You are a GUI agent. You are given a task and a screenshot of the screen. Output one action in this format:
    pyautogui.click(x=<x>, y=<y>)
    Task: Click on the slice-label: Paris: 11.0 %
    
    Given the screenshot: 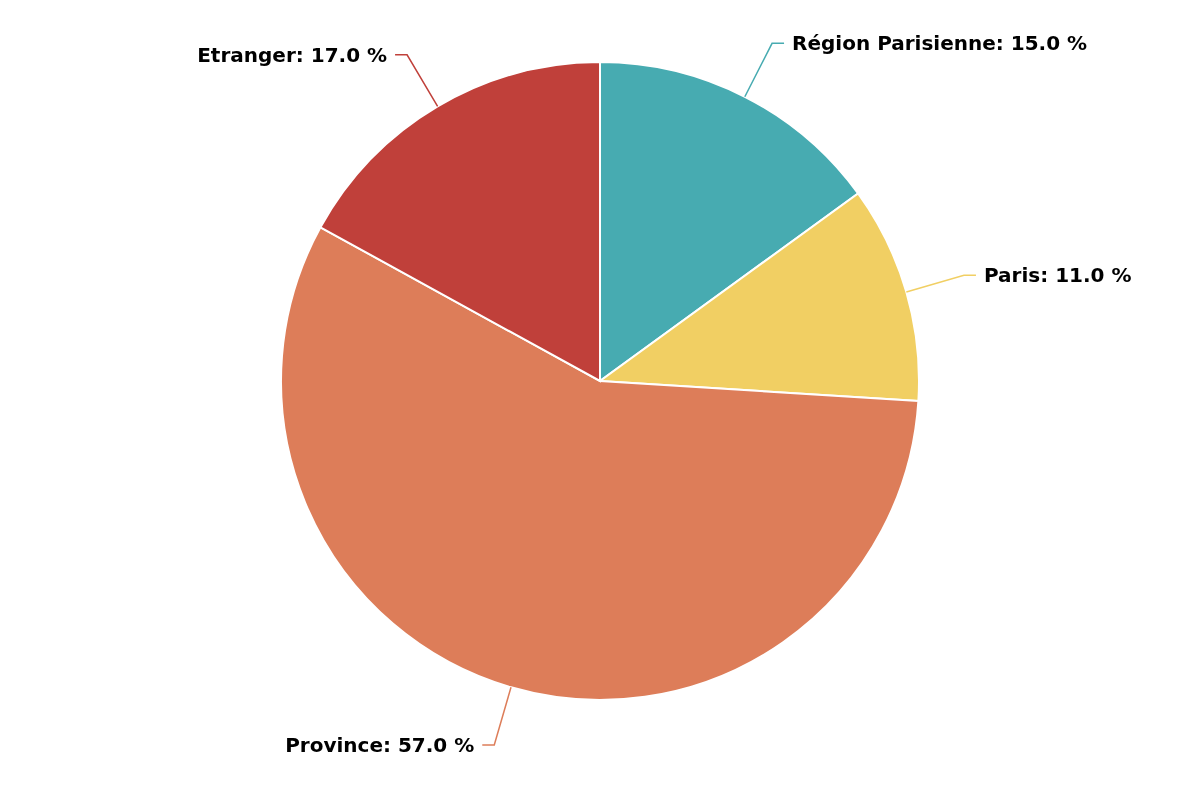 What is the action you would take?
    pyautogui.click(x=1057, y=275)
    